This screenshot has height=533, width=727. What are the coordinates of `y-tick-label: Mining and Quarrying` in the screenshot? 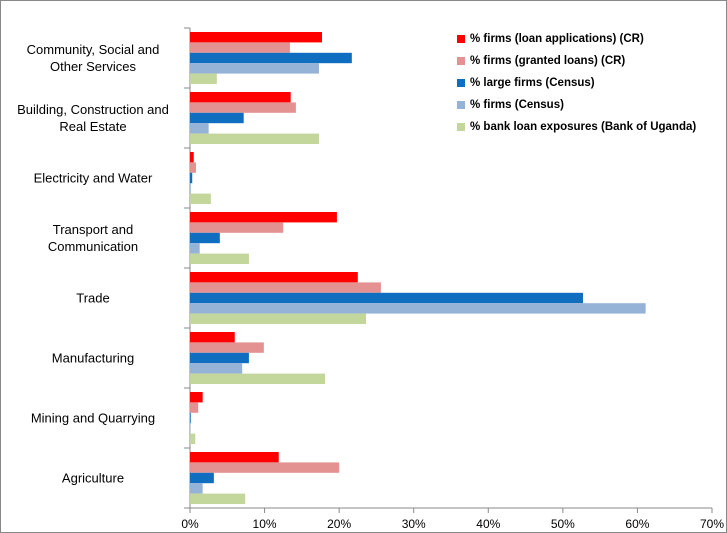 It's located at (93, 418).